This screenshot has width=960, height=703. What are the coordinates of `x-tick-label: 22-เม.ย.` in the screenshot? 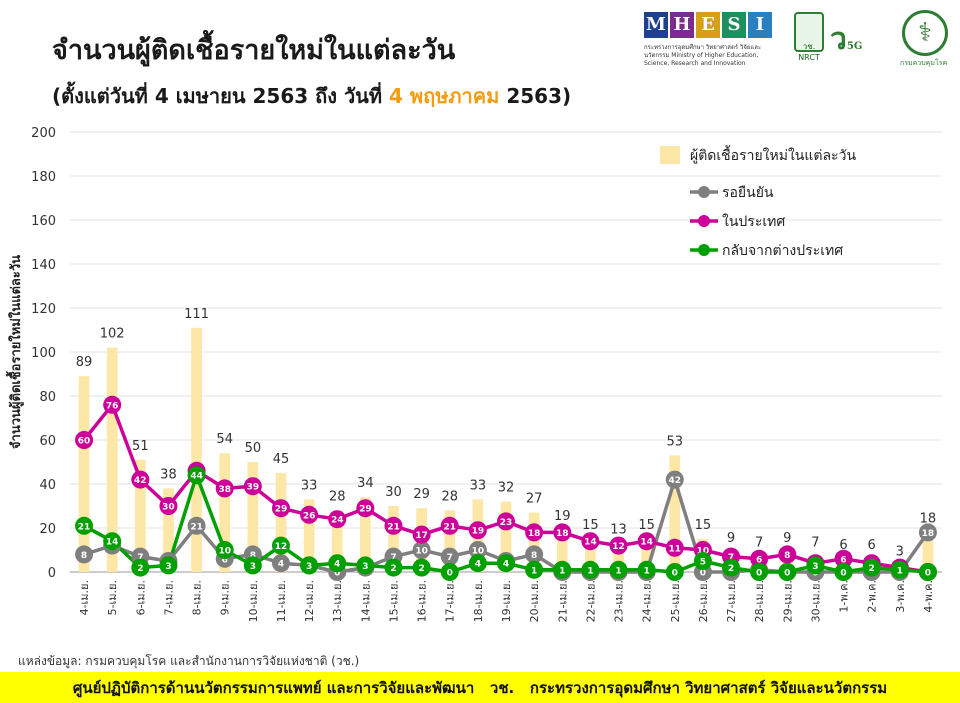 It's located at (590, 601).